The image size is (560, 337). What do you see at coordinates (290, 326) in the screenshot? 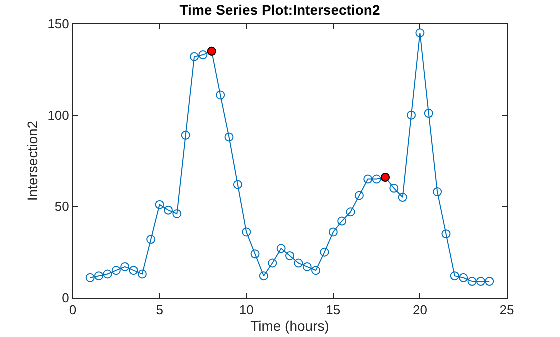
I see `x-axis-title: Time (hours)` at bounding box center [290, 326].